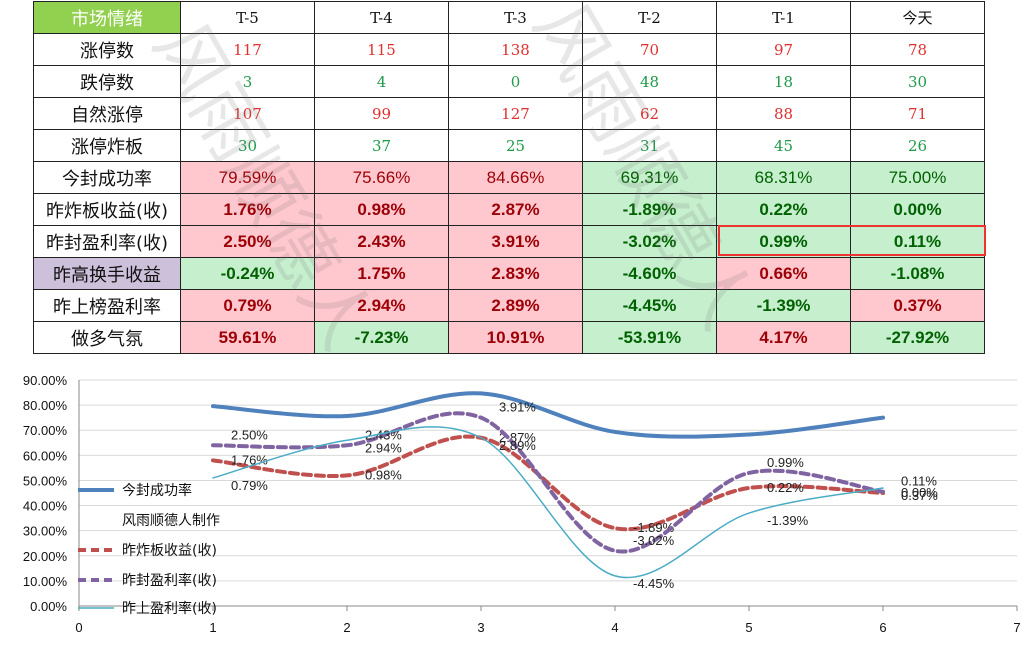 The height and width of the screenshot is (647, 1024). I want to click on highlight-box, so click(852, 240).